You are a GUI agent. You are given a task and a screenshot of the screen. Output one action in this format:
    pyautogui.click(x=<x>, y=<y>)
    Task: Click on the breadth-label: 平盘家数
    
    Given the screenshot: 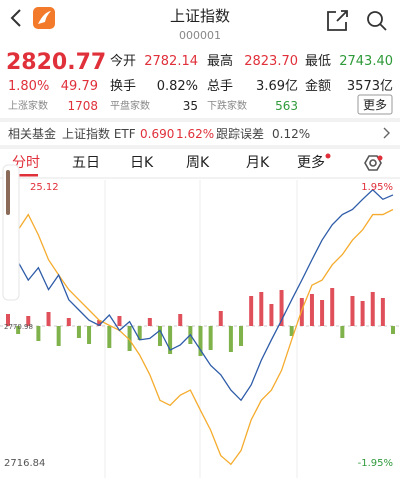 What is the action you would take?
    pyautogui.click(x=130, y=106)
    